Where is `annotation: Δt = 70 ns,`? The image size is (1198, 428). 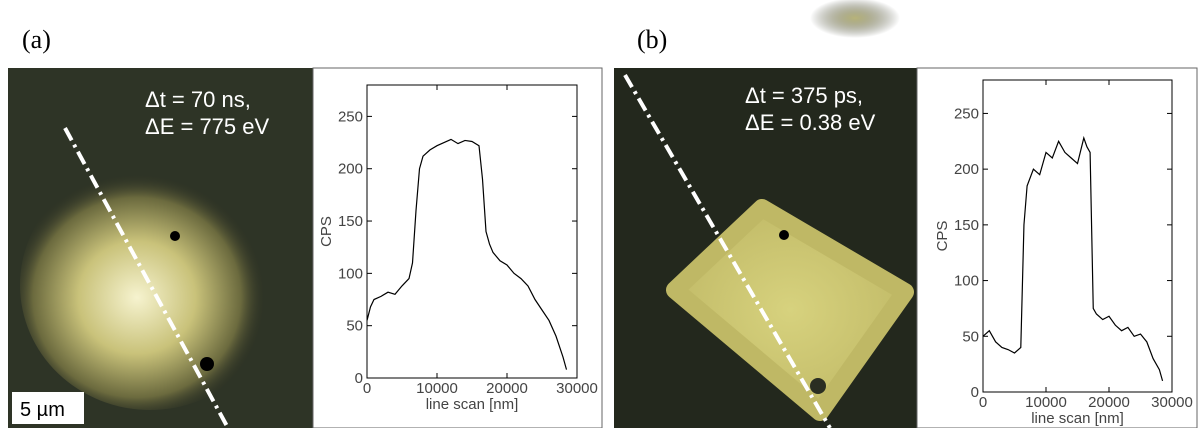
annotation: Δt = 70 ns, is located at coordinates (198, 99).